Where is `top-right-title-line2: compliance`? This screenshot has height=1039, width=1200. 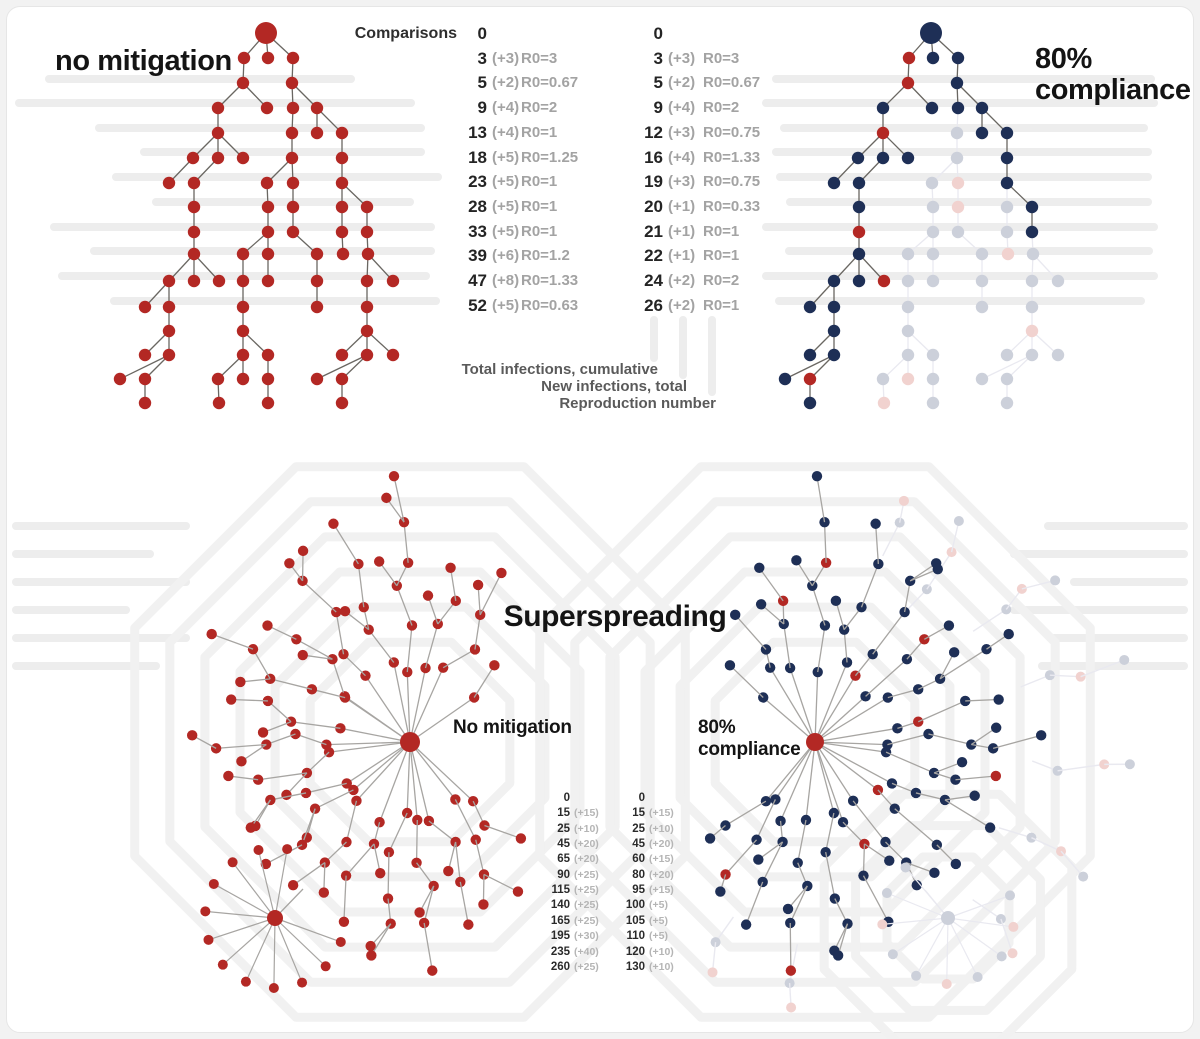 top-right-title-line2: compliance is located at coordinates (1113, 90).